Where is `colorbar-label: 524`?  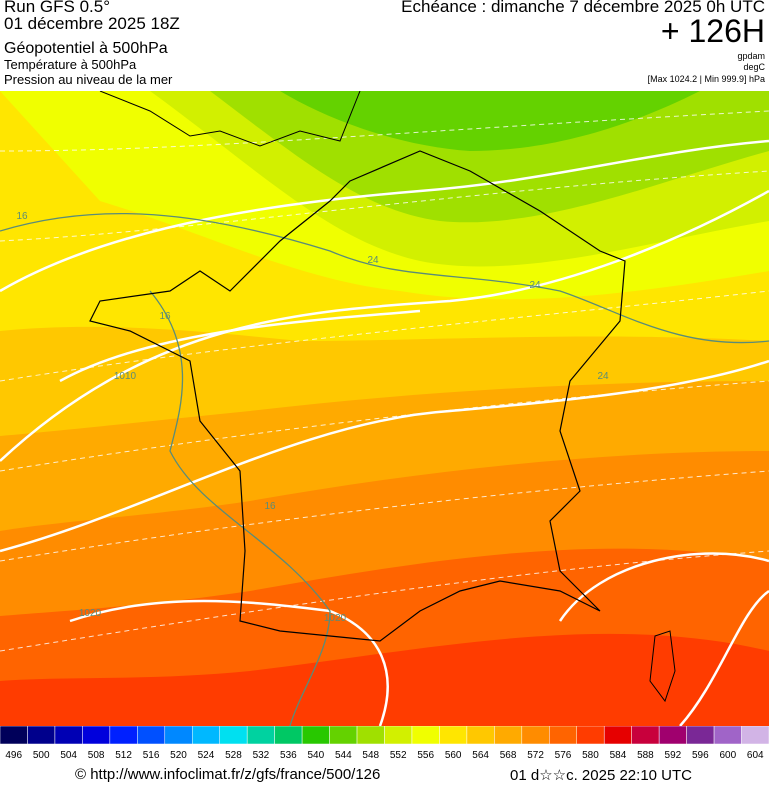 colorbar-label: 524 is located at coordinates (206, 755).